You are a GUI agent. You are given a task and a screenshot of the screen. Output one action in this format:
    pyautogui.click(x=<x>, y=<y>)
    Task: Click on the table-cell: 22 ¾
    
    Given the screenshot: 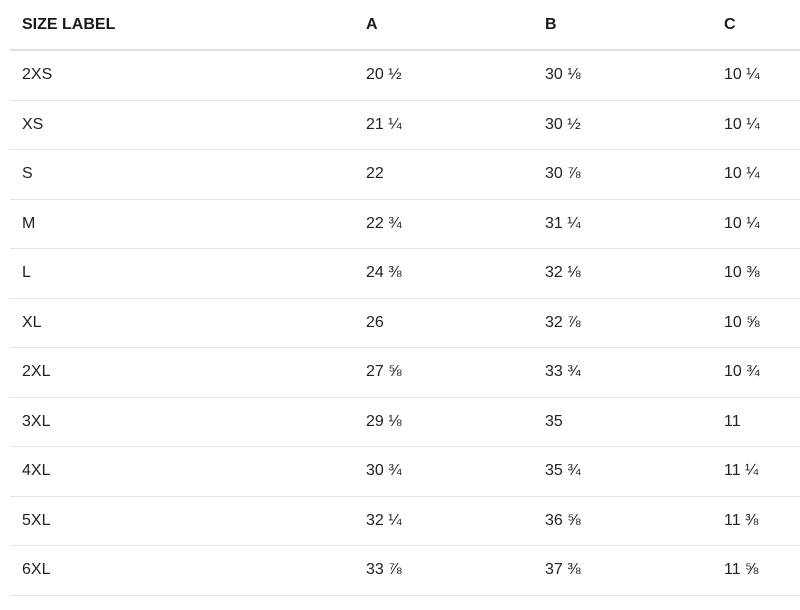 What is the action you would take?
    pyautogui.click(x=384, y=223)
    